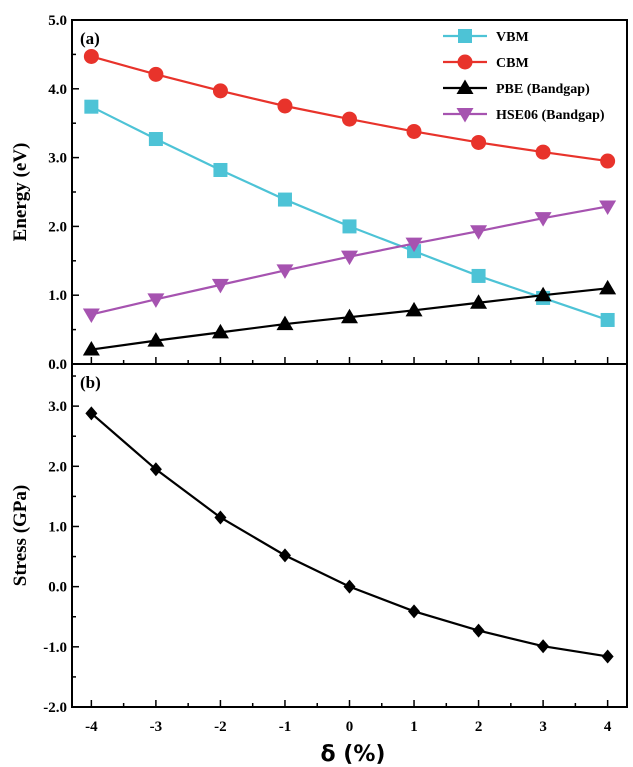  What do you see at coordinates (479, 727) in the screenshot?
I see `x-tick-label: 2` at bounding box center [479, 727].